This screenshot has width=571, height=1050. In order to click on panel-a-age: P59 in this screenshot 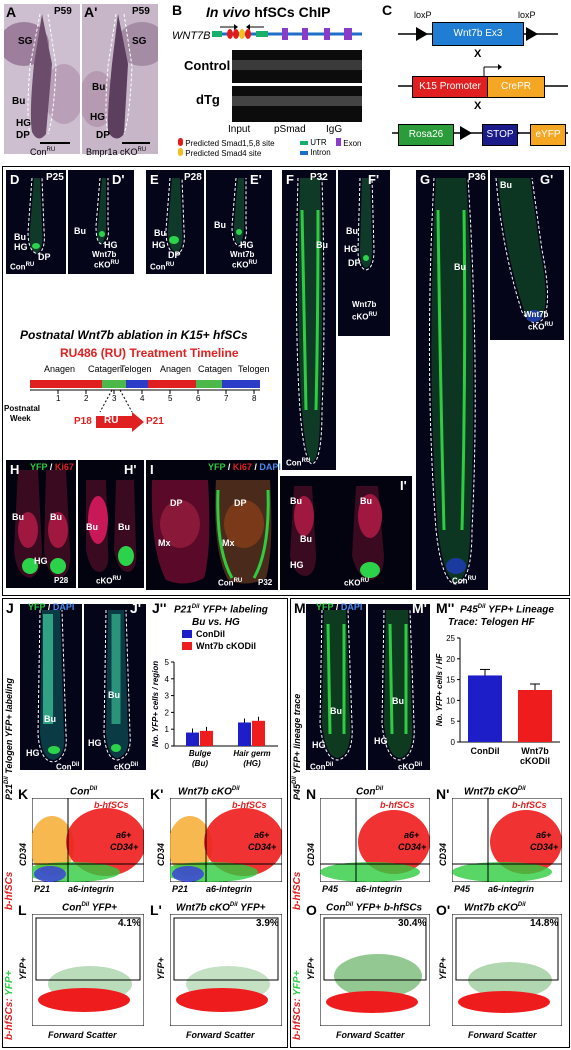, I will do `click(63, 11)`.